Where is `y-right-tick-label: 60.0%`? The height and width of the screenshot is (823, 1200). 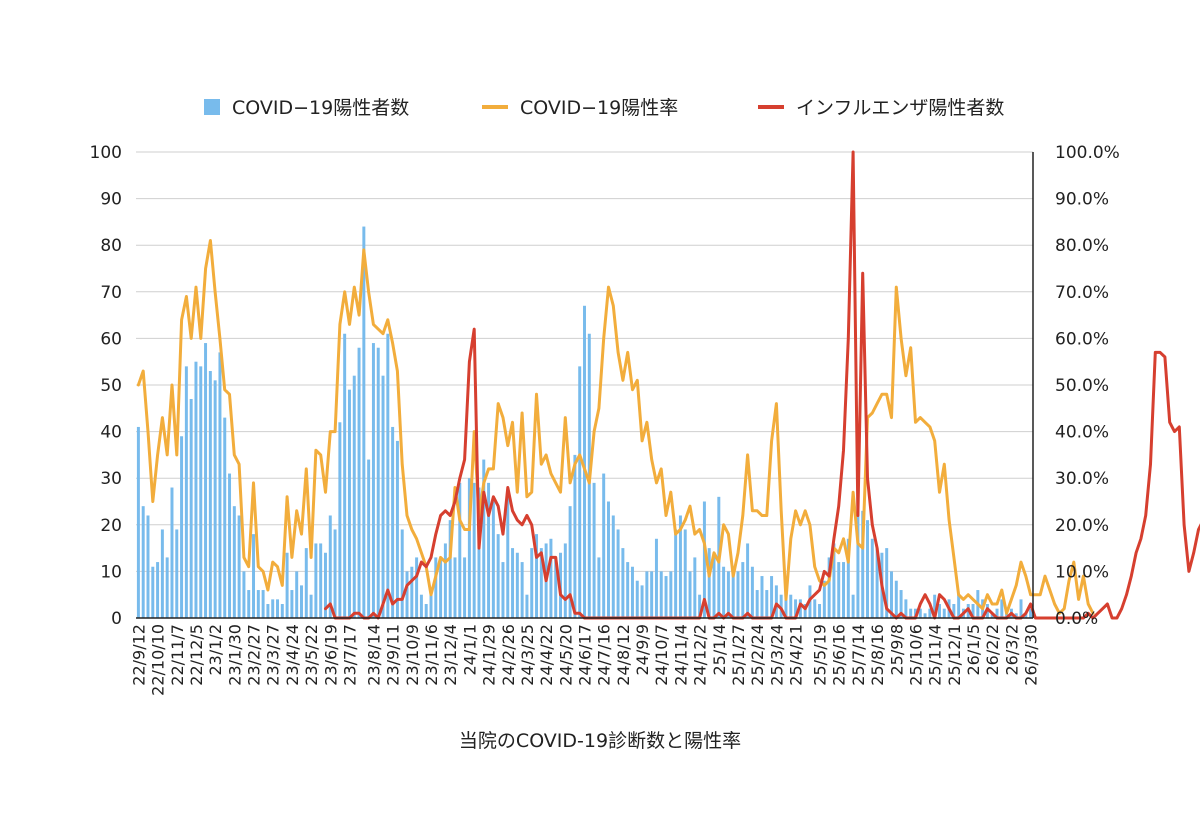 y-right-tick-label: 60.0% is located at coordinates (1082, 339).